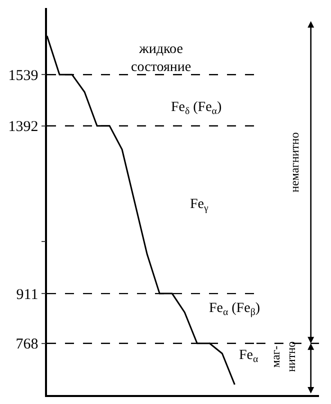 This screenshot has width=331, height=404. What do you see at coordinates (27, 294) in the screenshot?
I see `y-tick-label: 911` at bounding box center [27, 294].